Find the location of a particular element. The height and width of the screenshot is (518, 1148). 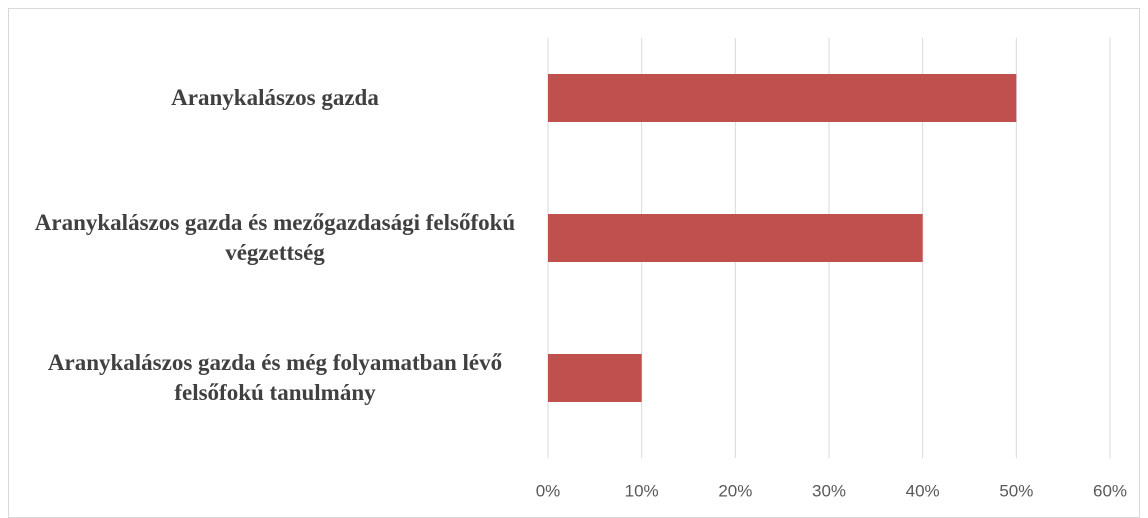

x-tick-label: 0% is located at coordinates (548, 490).